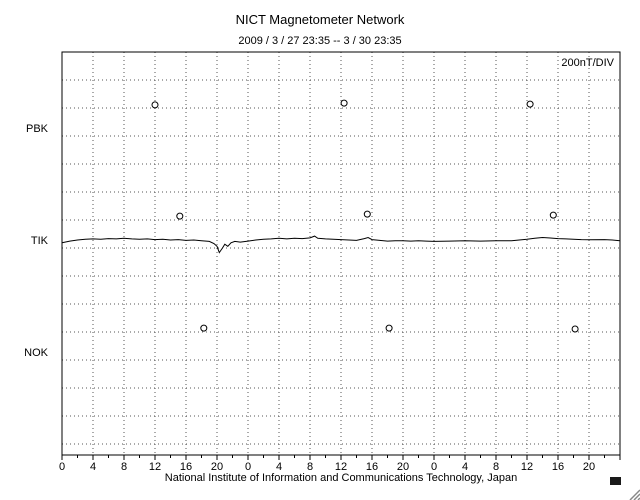 The height and width of the screenshot is (500, 640). I want to click on page-title: NICT Magnetometer Network, so click(320, 19).